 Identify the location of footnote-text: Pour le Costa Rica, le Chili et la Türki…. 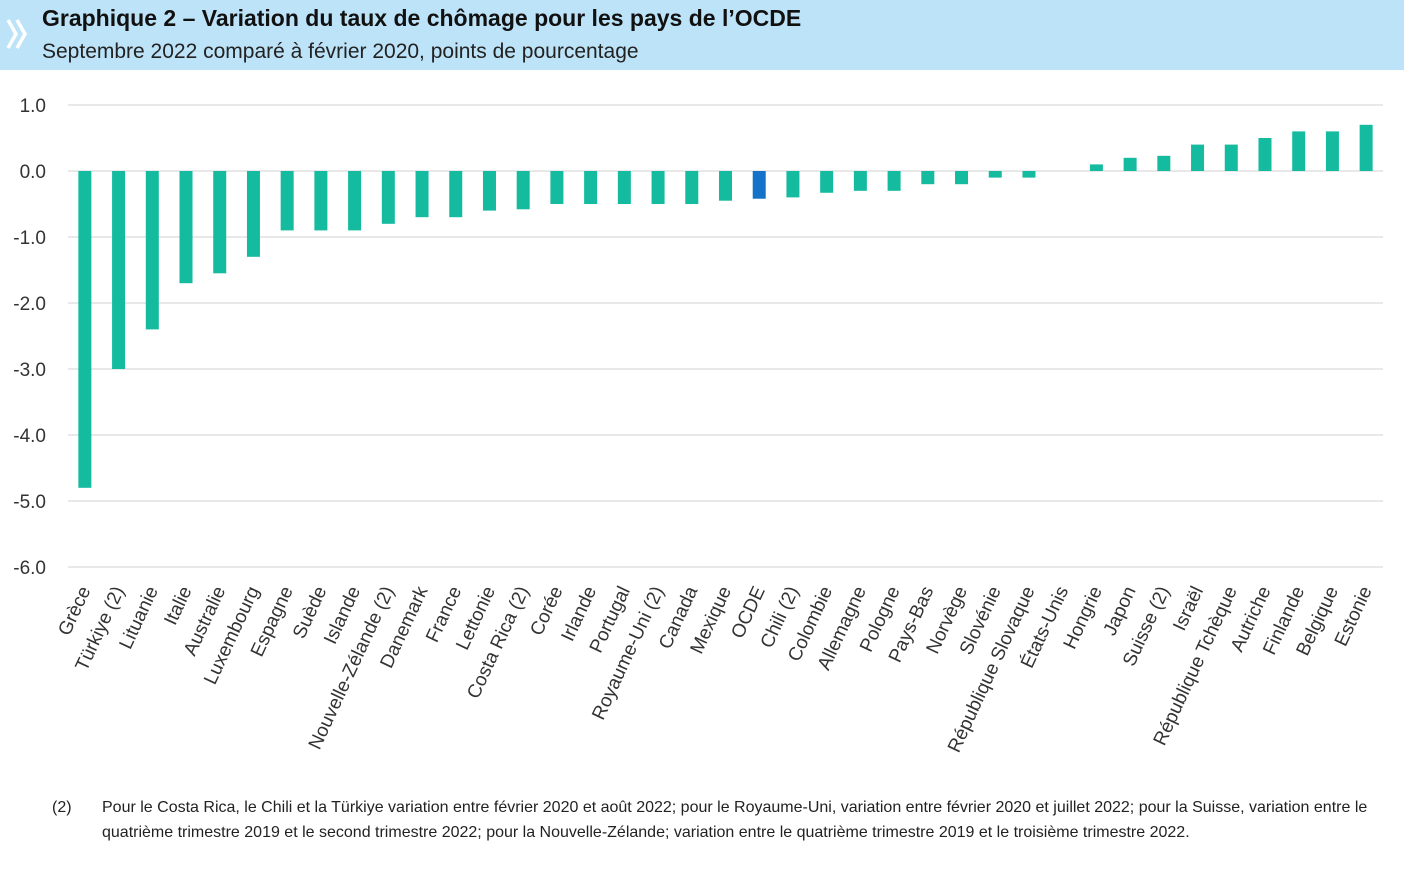
(735, 820).